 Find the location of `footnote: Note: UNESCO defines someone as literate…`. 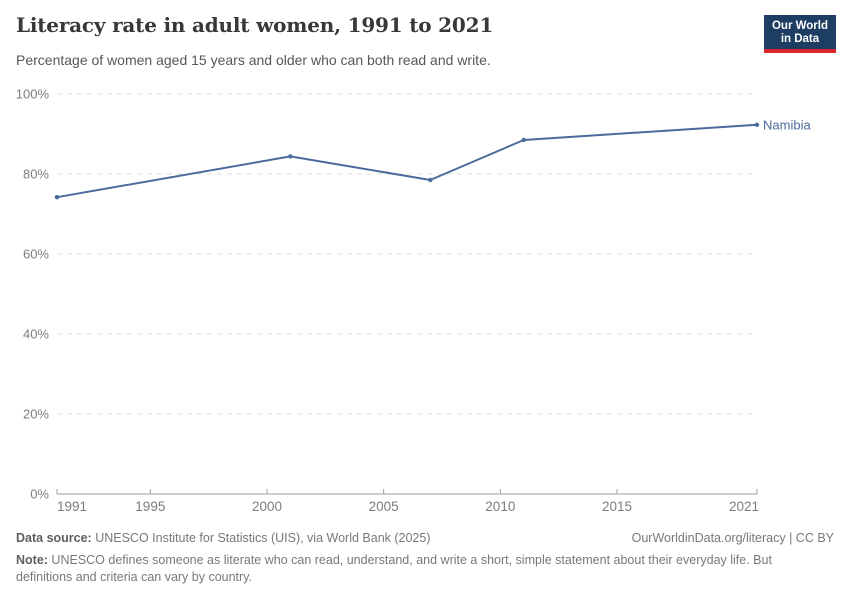

footnote: Note: UNESCO defines someone as literate… is located at coordinates (422, 569).